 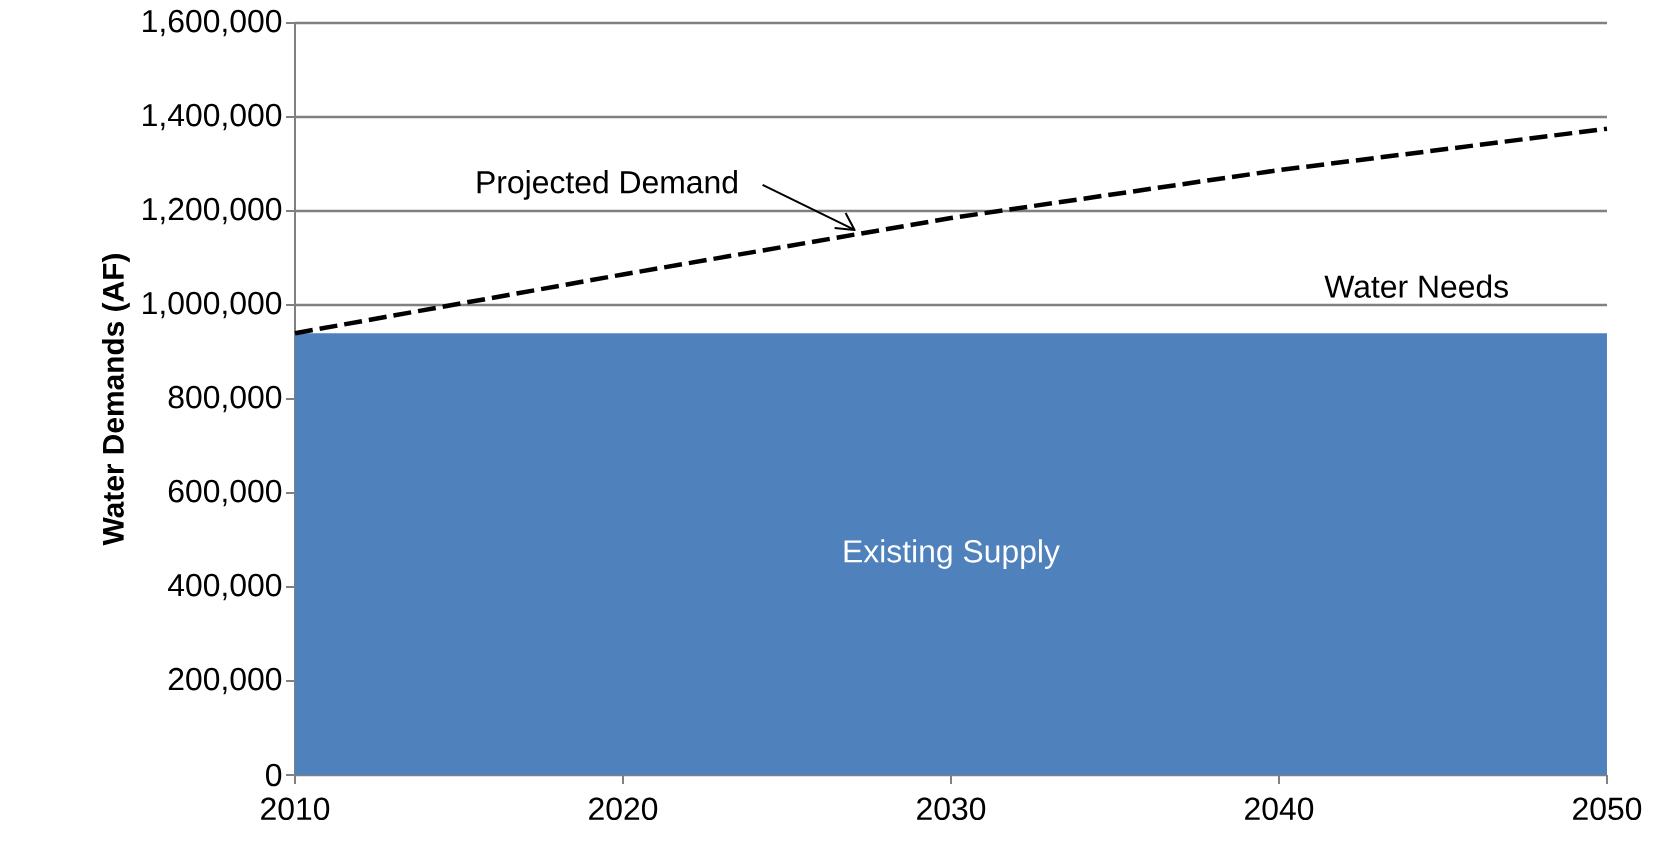 I want to click on y-tick-label: 400,000, so click(x=225, y=587).